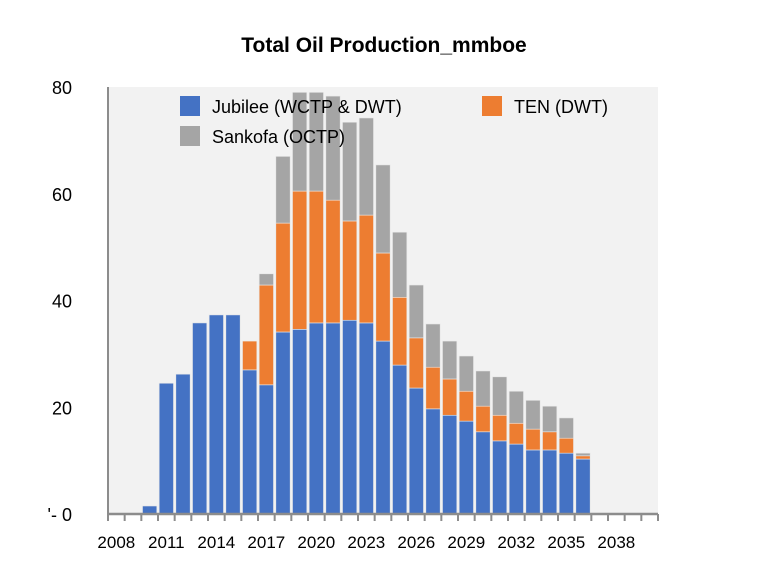 Image resolution: width=768 pixels, height=575 pixels. What do you see at coordinates (316, 542) in the screenshot?
I see `x-tick-label: 2020` at bounding box center [316, 542].